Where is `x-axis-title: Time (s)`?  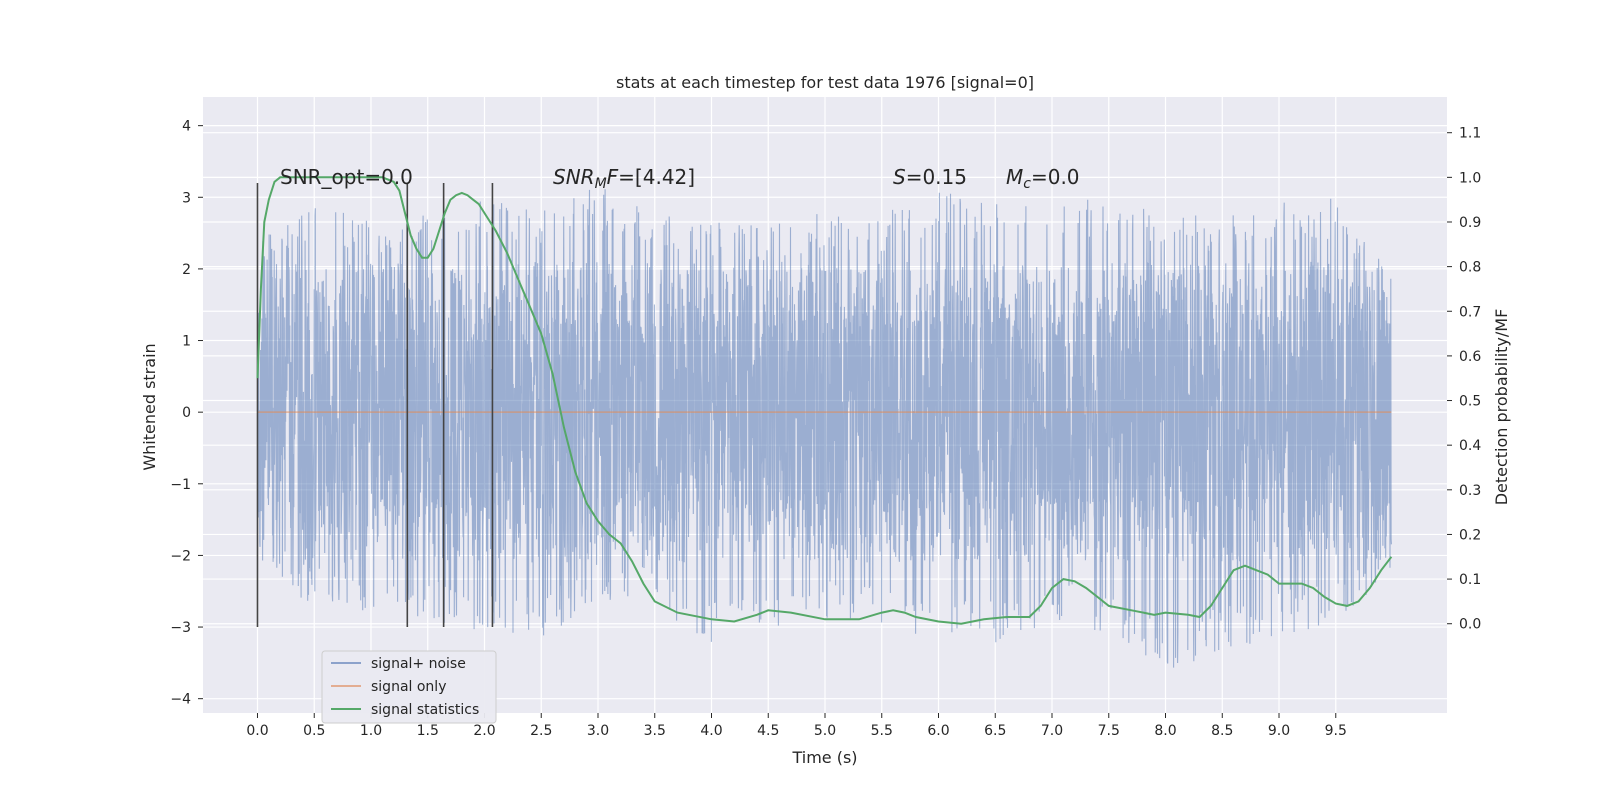
x-axis-title: Time (s) is located at coordinates (824, 757).